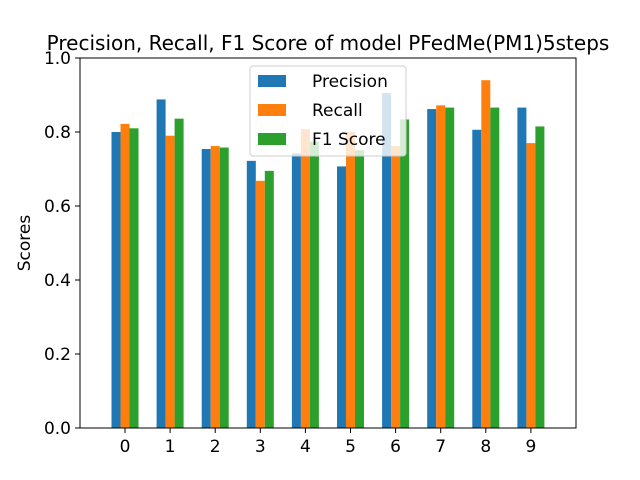  I want to click on x-tick-label: 0, so click(125, 447).